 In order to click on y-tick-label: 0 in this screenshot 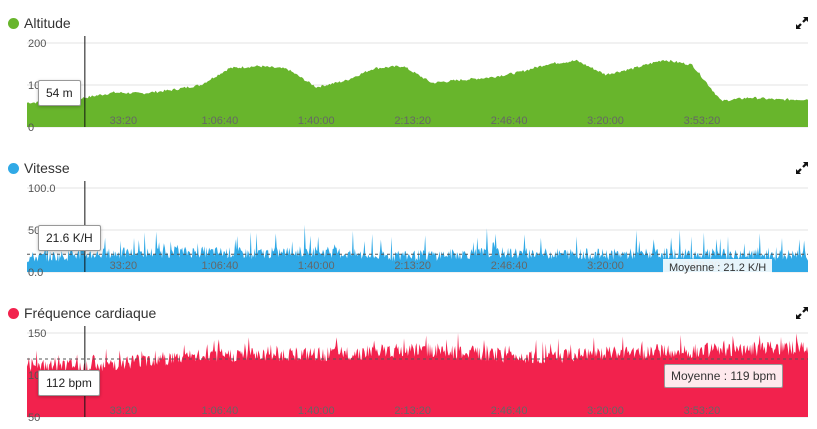, I will do `click(31, 128)`.